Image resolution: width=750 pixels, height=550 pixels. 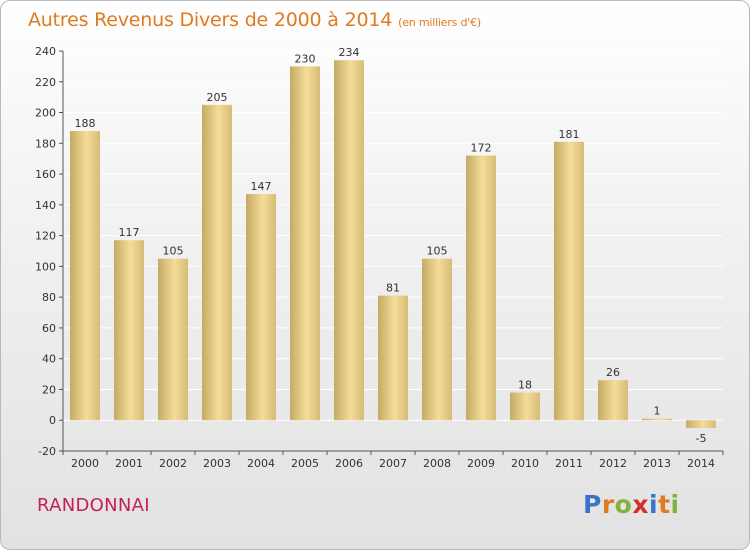 I want to click on chart-title-text: Autres Revenus Divers de 2000 à 2014, so click(x=210, y=20).